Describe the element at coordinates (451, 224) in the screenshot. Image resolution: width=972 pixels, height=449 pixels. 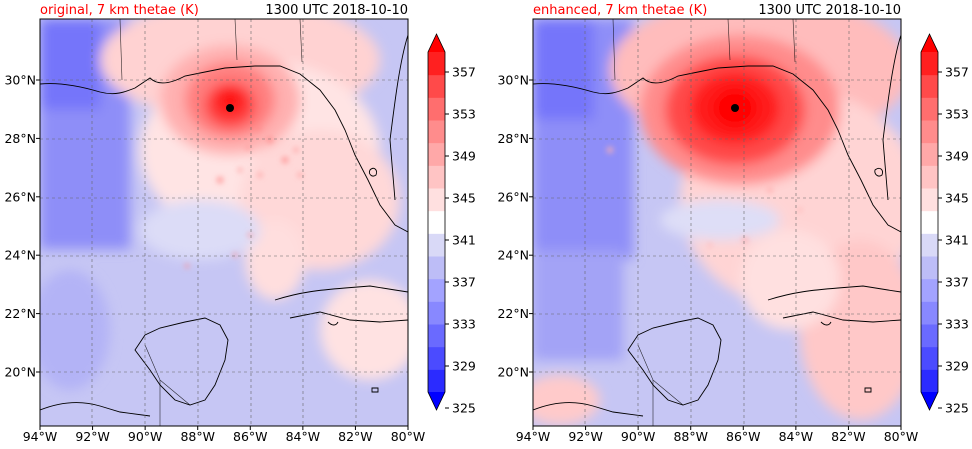
I see `colorbar-original: 325 329 333 337 341 345 349 353 357` at that location.